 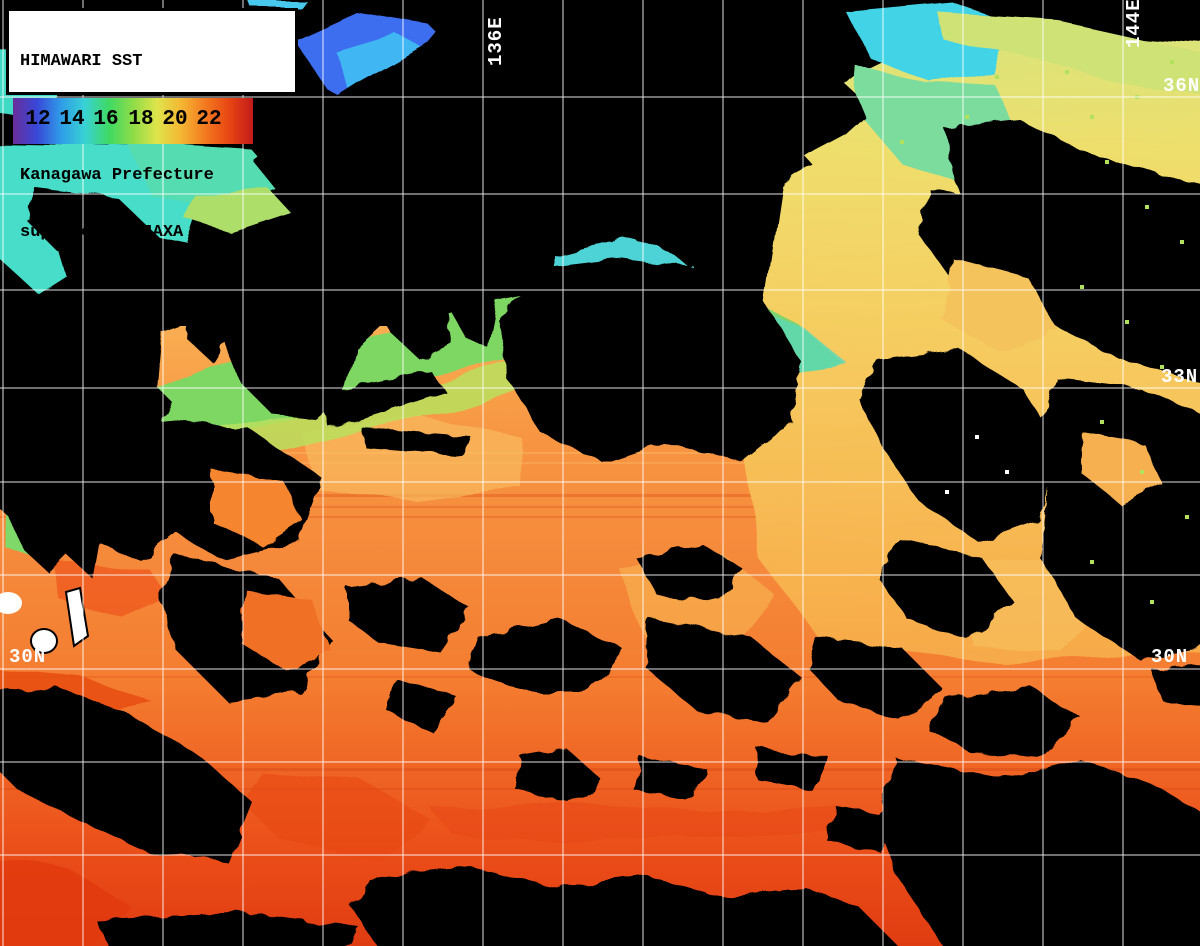 What do you see at coordinates (1134, 24) in the screenshot?
I see `grid-label-144e: 144E` at bounding box center [1134, 24].